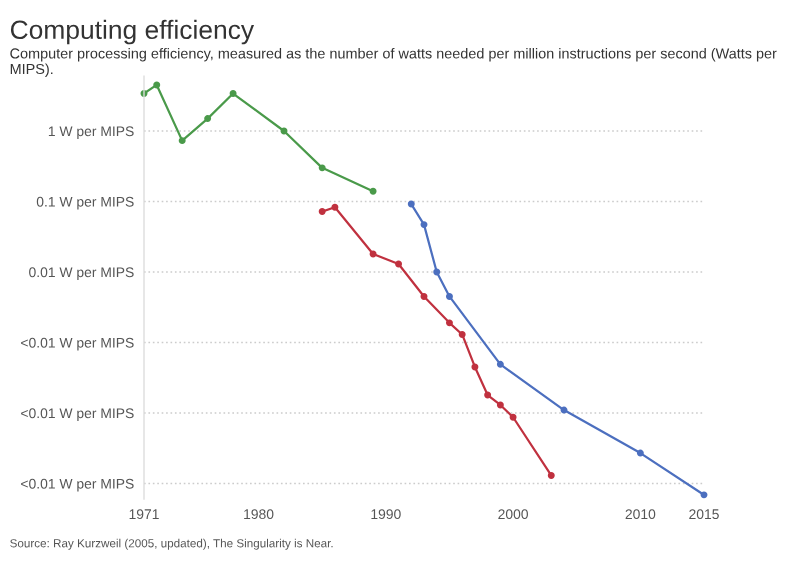 This screenshot has width=800, height=564. Describe the element at coordinates (132, 32) in the screenshot. I see `chart-title: Computing efficiency` at that location.